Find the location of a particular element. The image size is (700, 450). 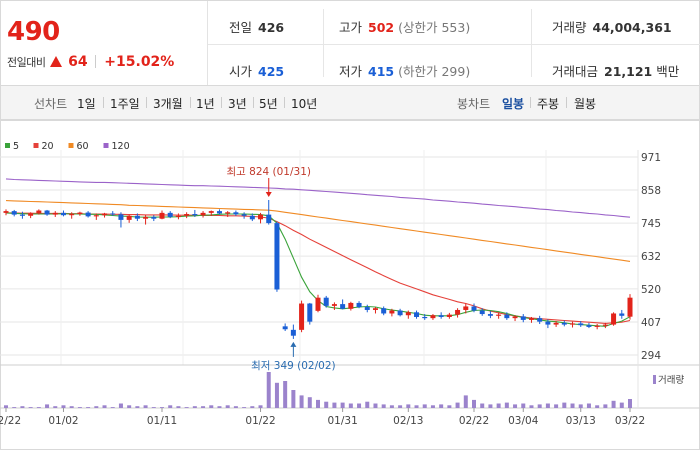

y-tick-label: 520 is located at coordinates (651, 290).